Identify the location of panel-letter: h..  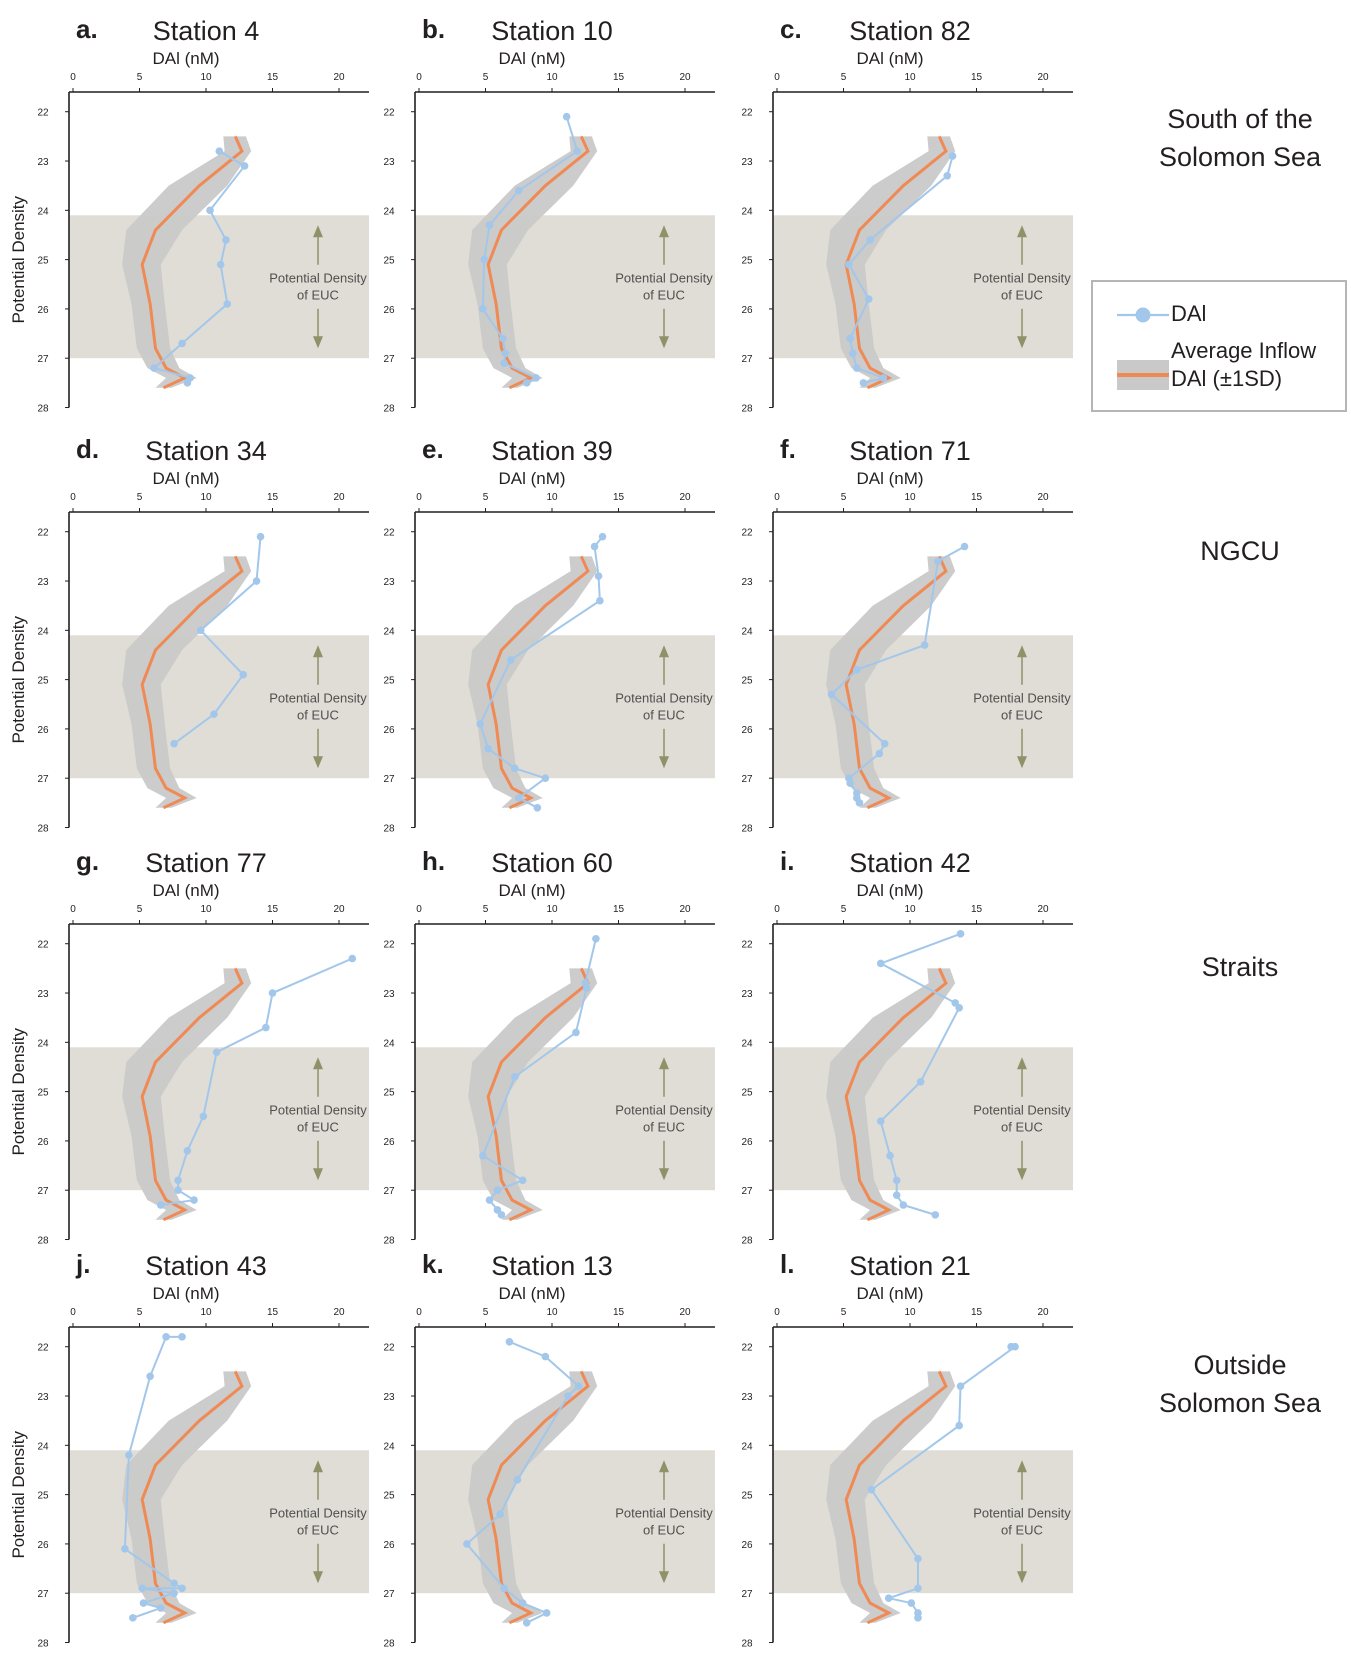
(433, 861).